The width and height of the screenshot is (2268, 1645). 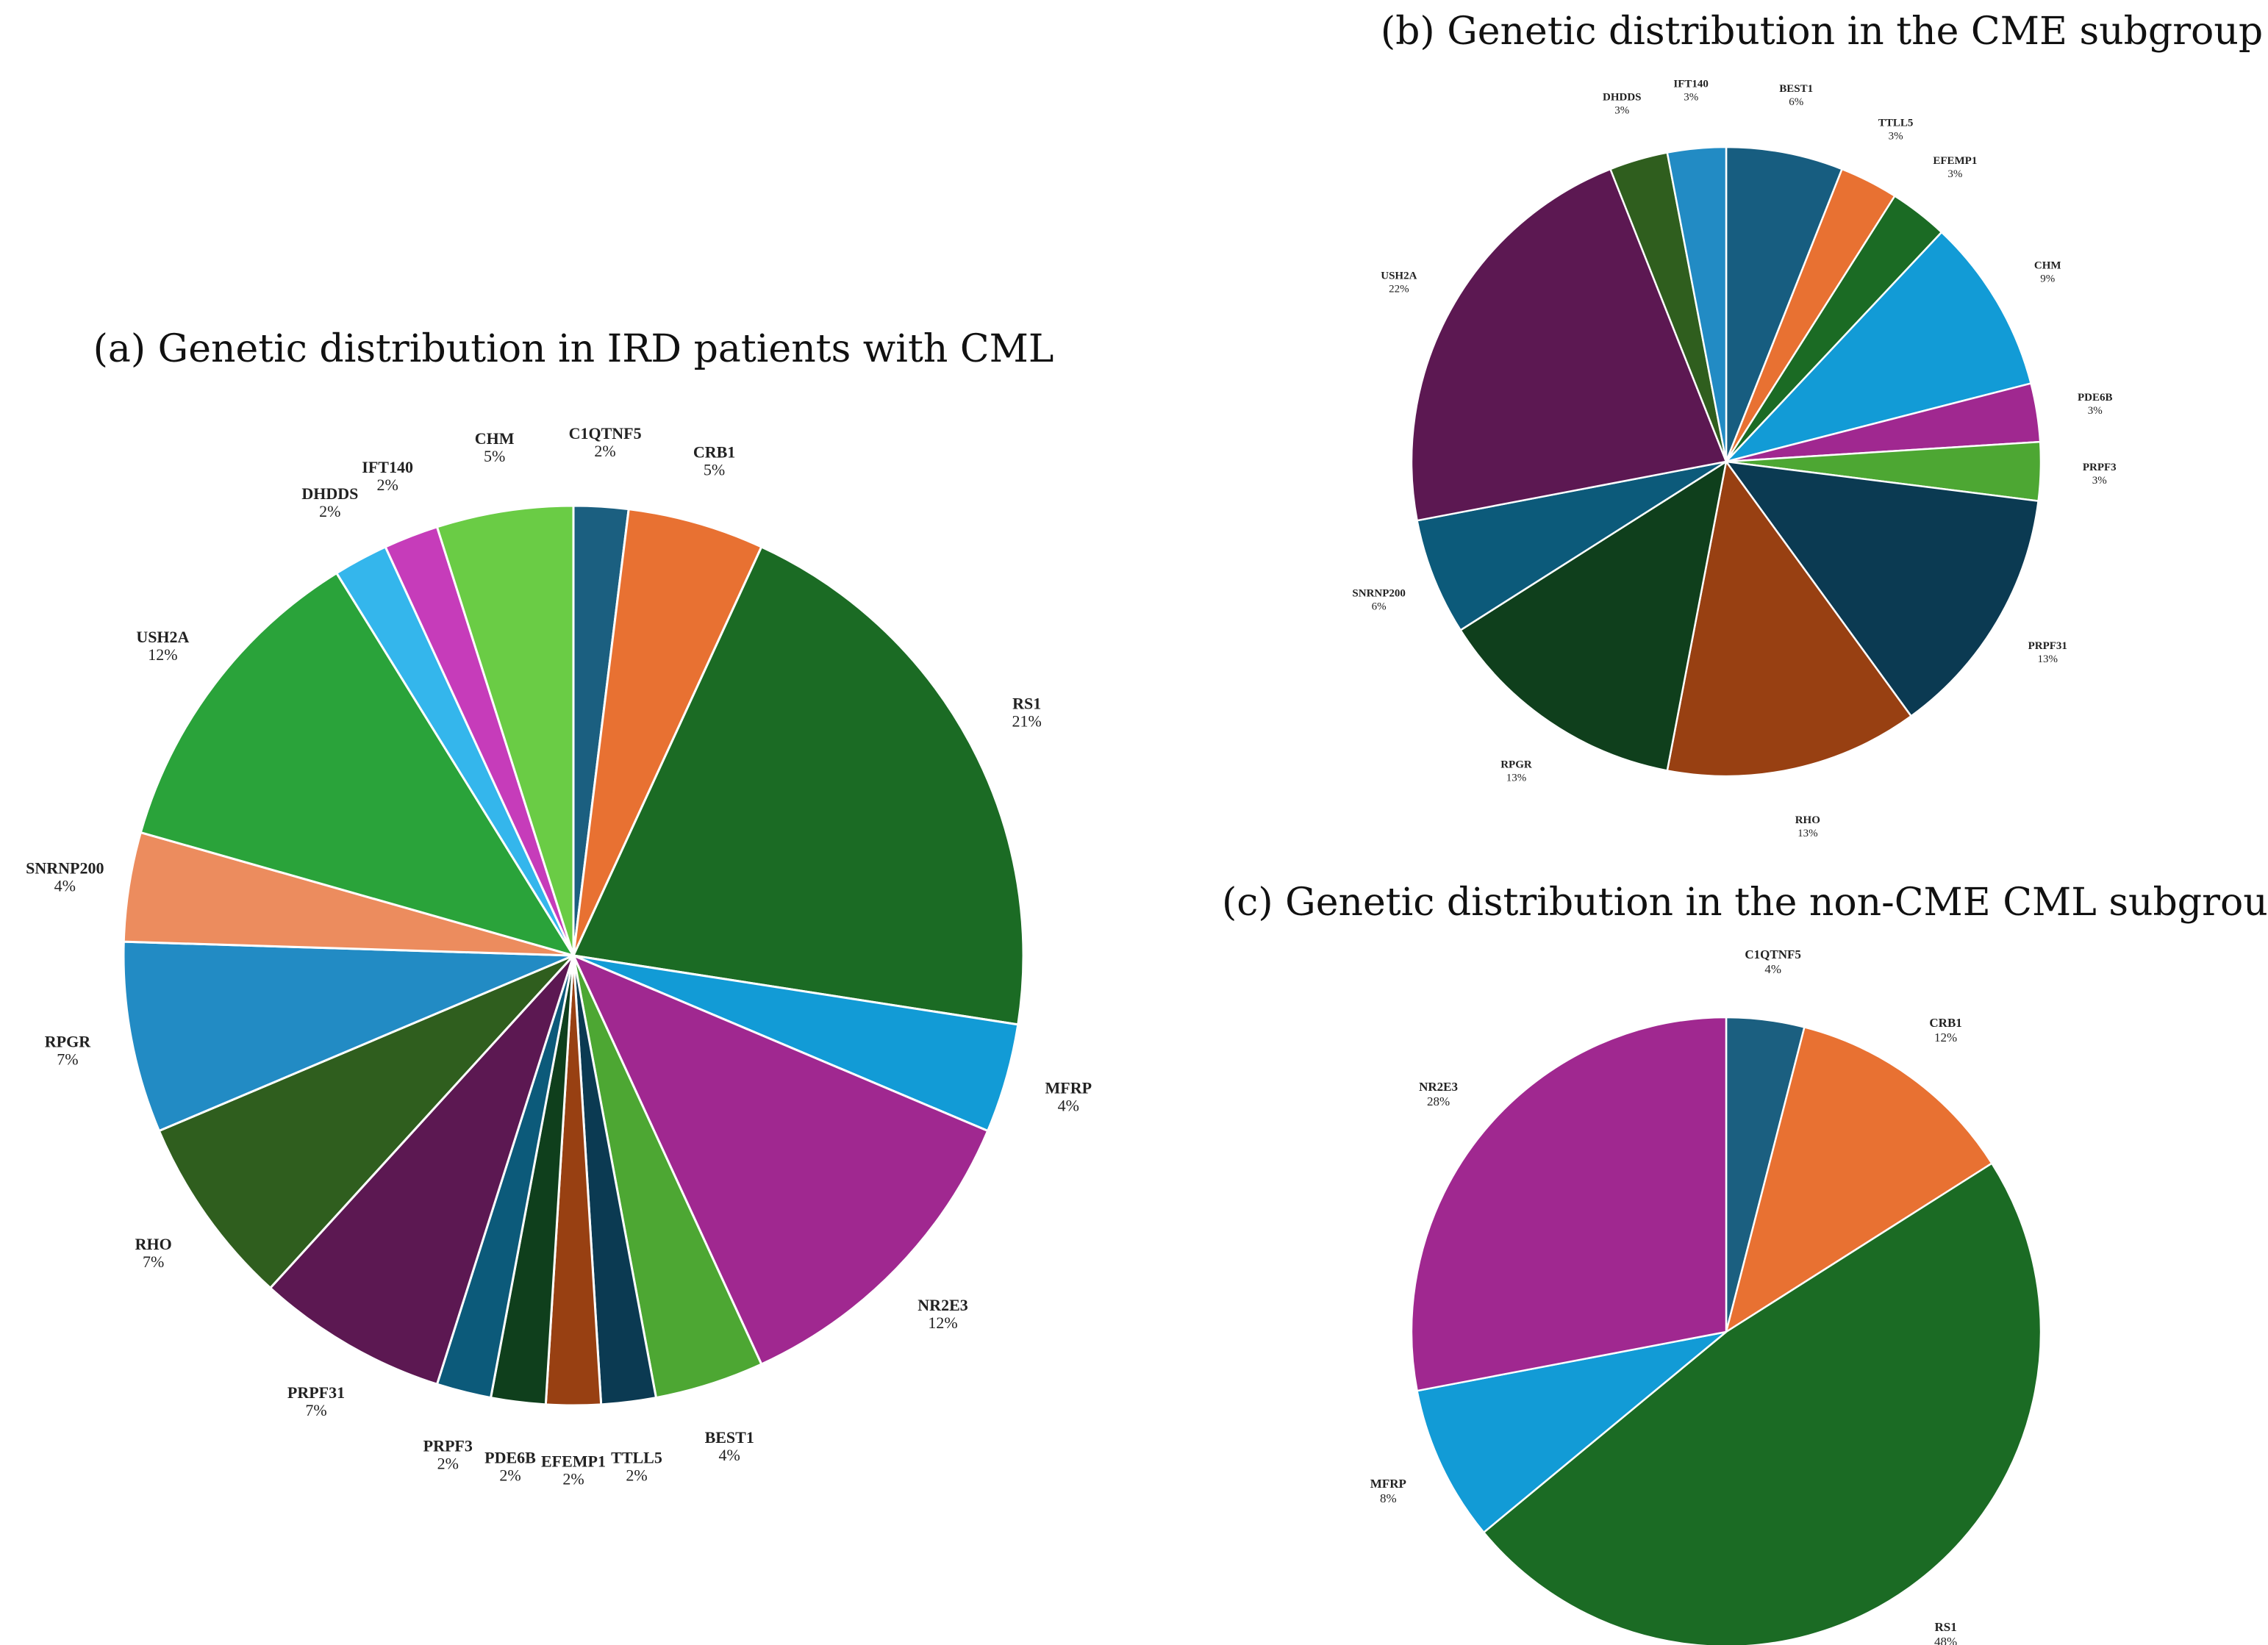 What do you see at coordinates (495, 438) in the screenshot?
I see `chart-a-label-chm: CHM` at bounding box center [495, 438].